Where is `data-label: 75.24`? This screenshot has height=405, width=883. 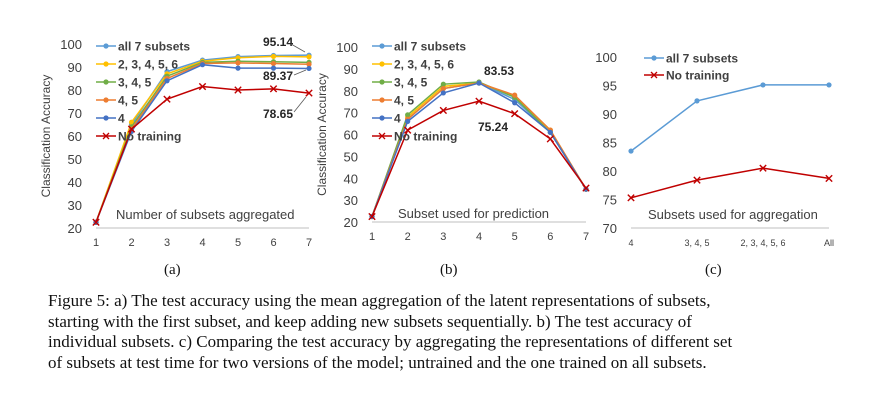
data-label: 75.24 is located at coordinates (493, 127).